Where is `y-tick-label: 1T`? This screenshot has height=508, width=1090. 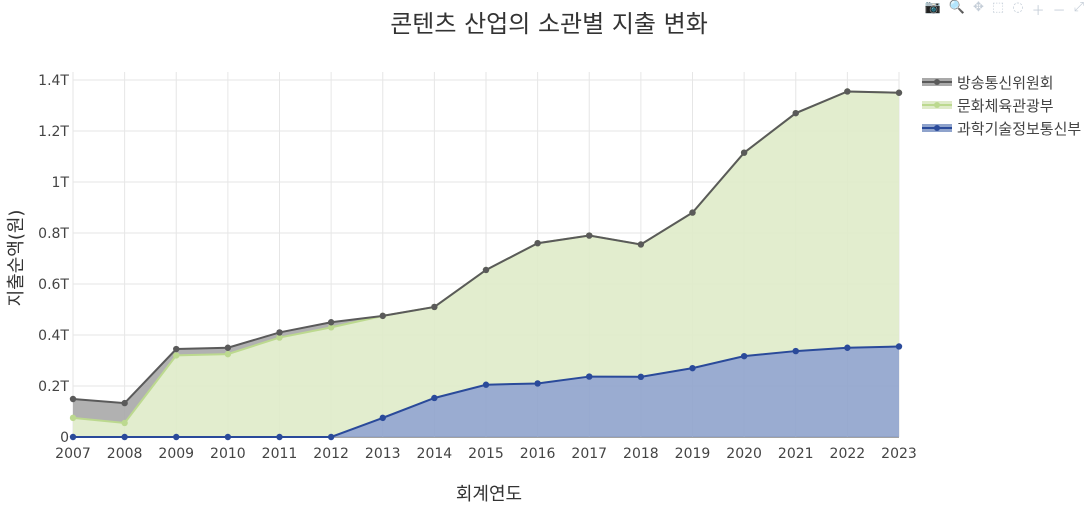 y-tick-label: 1T is located at coordinates (61, 183).